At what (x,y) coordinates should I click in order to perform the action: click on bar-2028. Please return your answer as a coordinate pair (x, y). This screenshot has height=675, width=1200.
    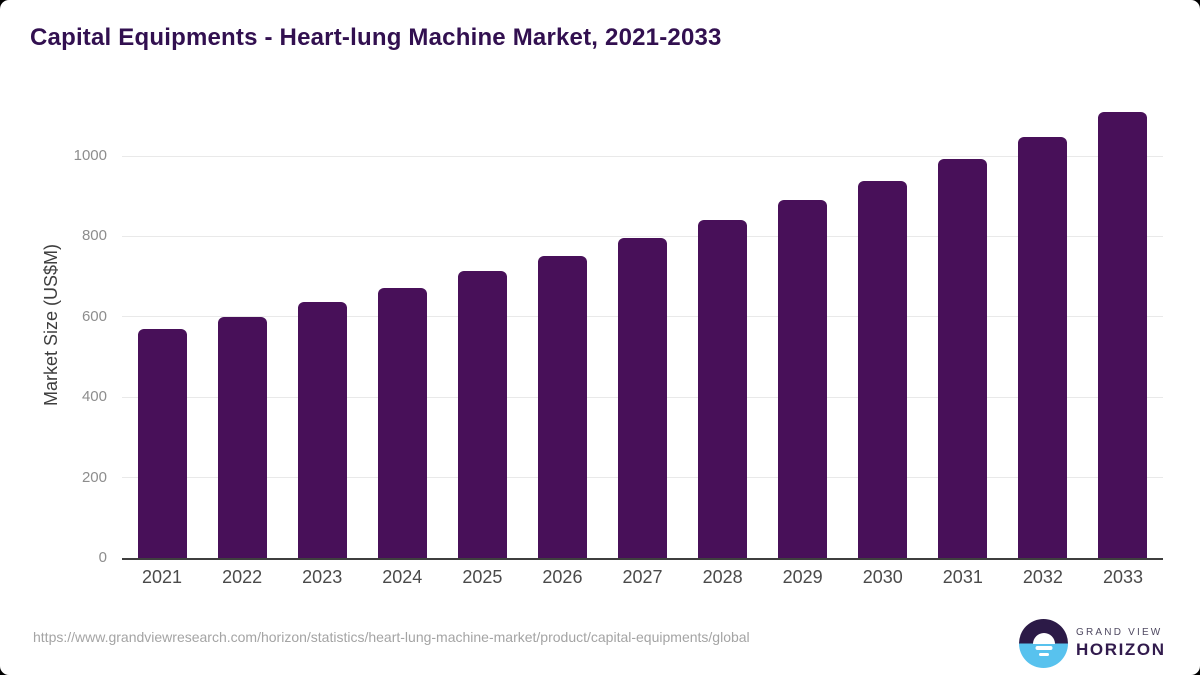
    Looking at the image, I should click on (723, 388).